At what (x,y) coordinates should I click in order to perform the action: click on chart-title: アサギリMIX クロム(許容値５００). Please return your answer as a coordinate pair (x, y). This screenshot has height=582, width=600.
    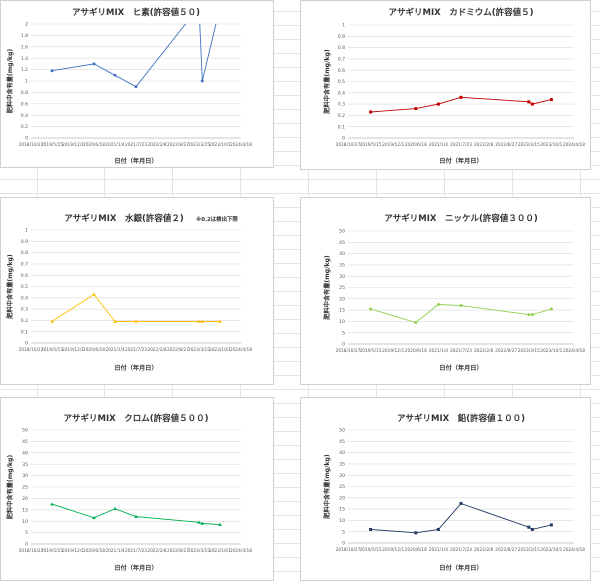
    Looking at the image, I should click on (136, 418).